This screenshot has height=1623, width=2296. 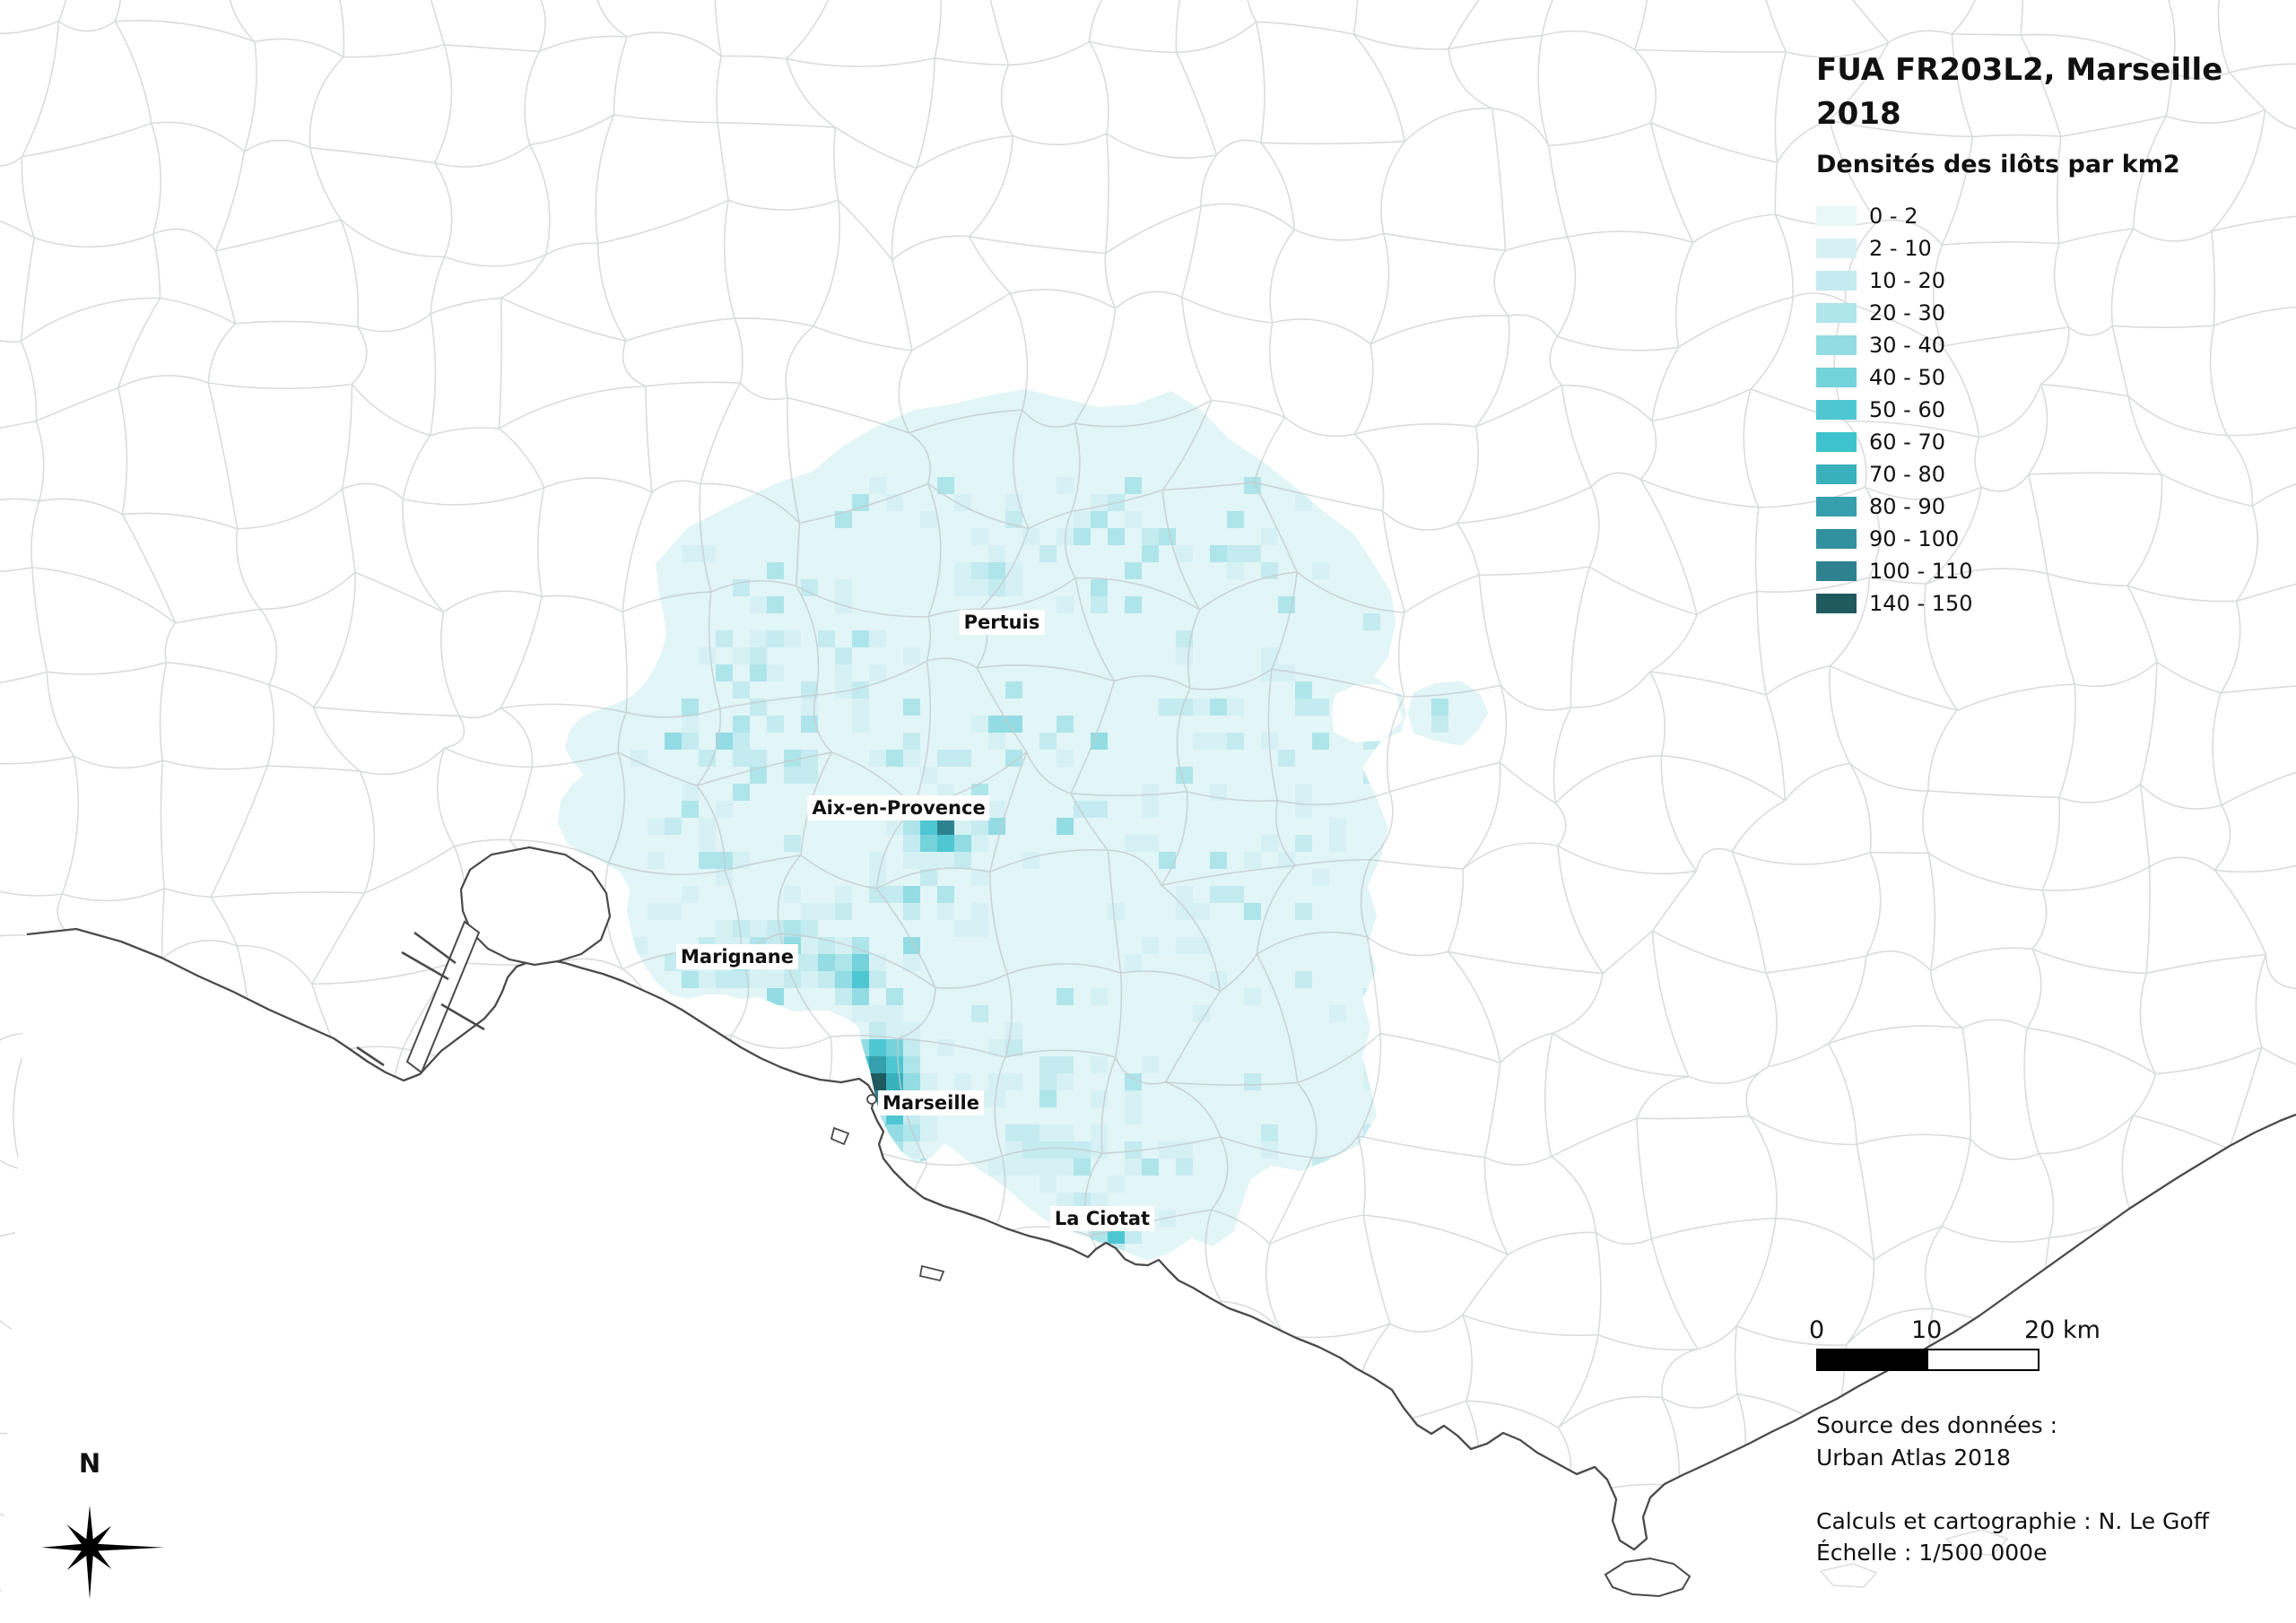 What do you see at coordinates (1921, 603) in the screenshot?
I see `legend-label-12: 140 - 150` at bounding box center [1921, 603].